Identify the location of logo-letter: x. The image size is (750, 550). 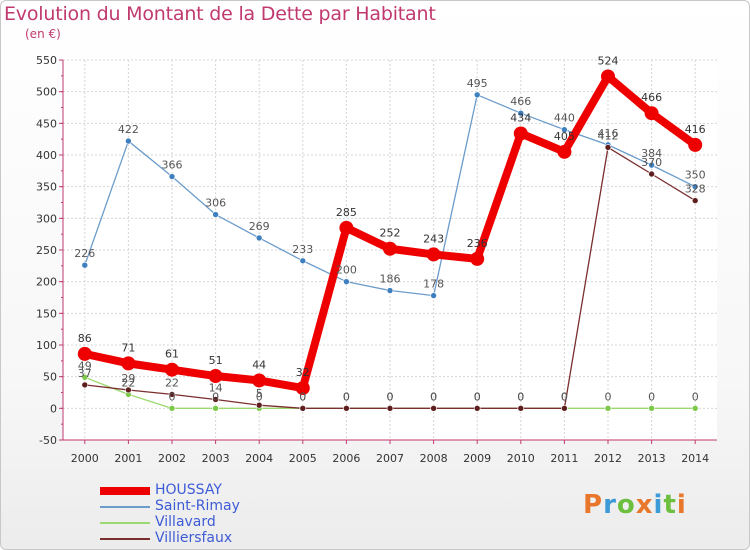
(644, 505).